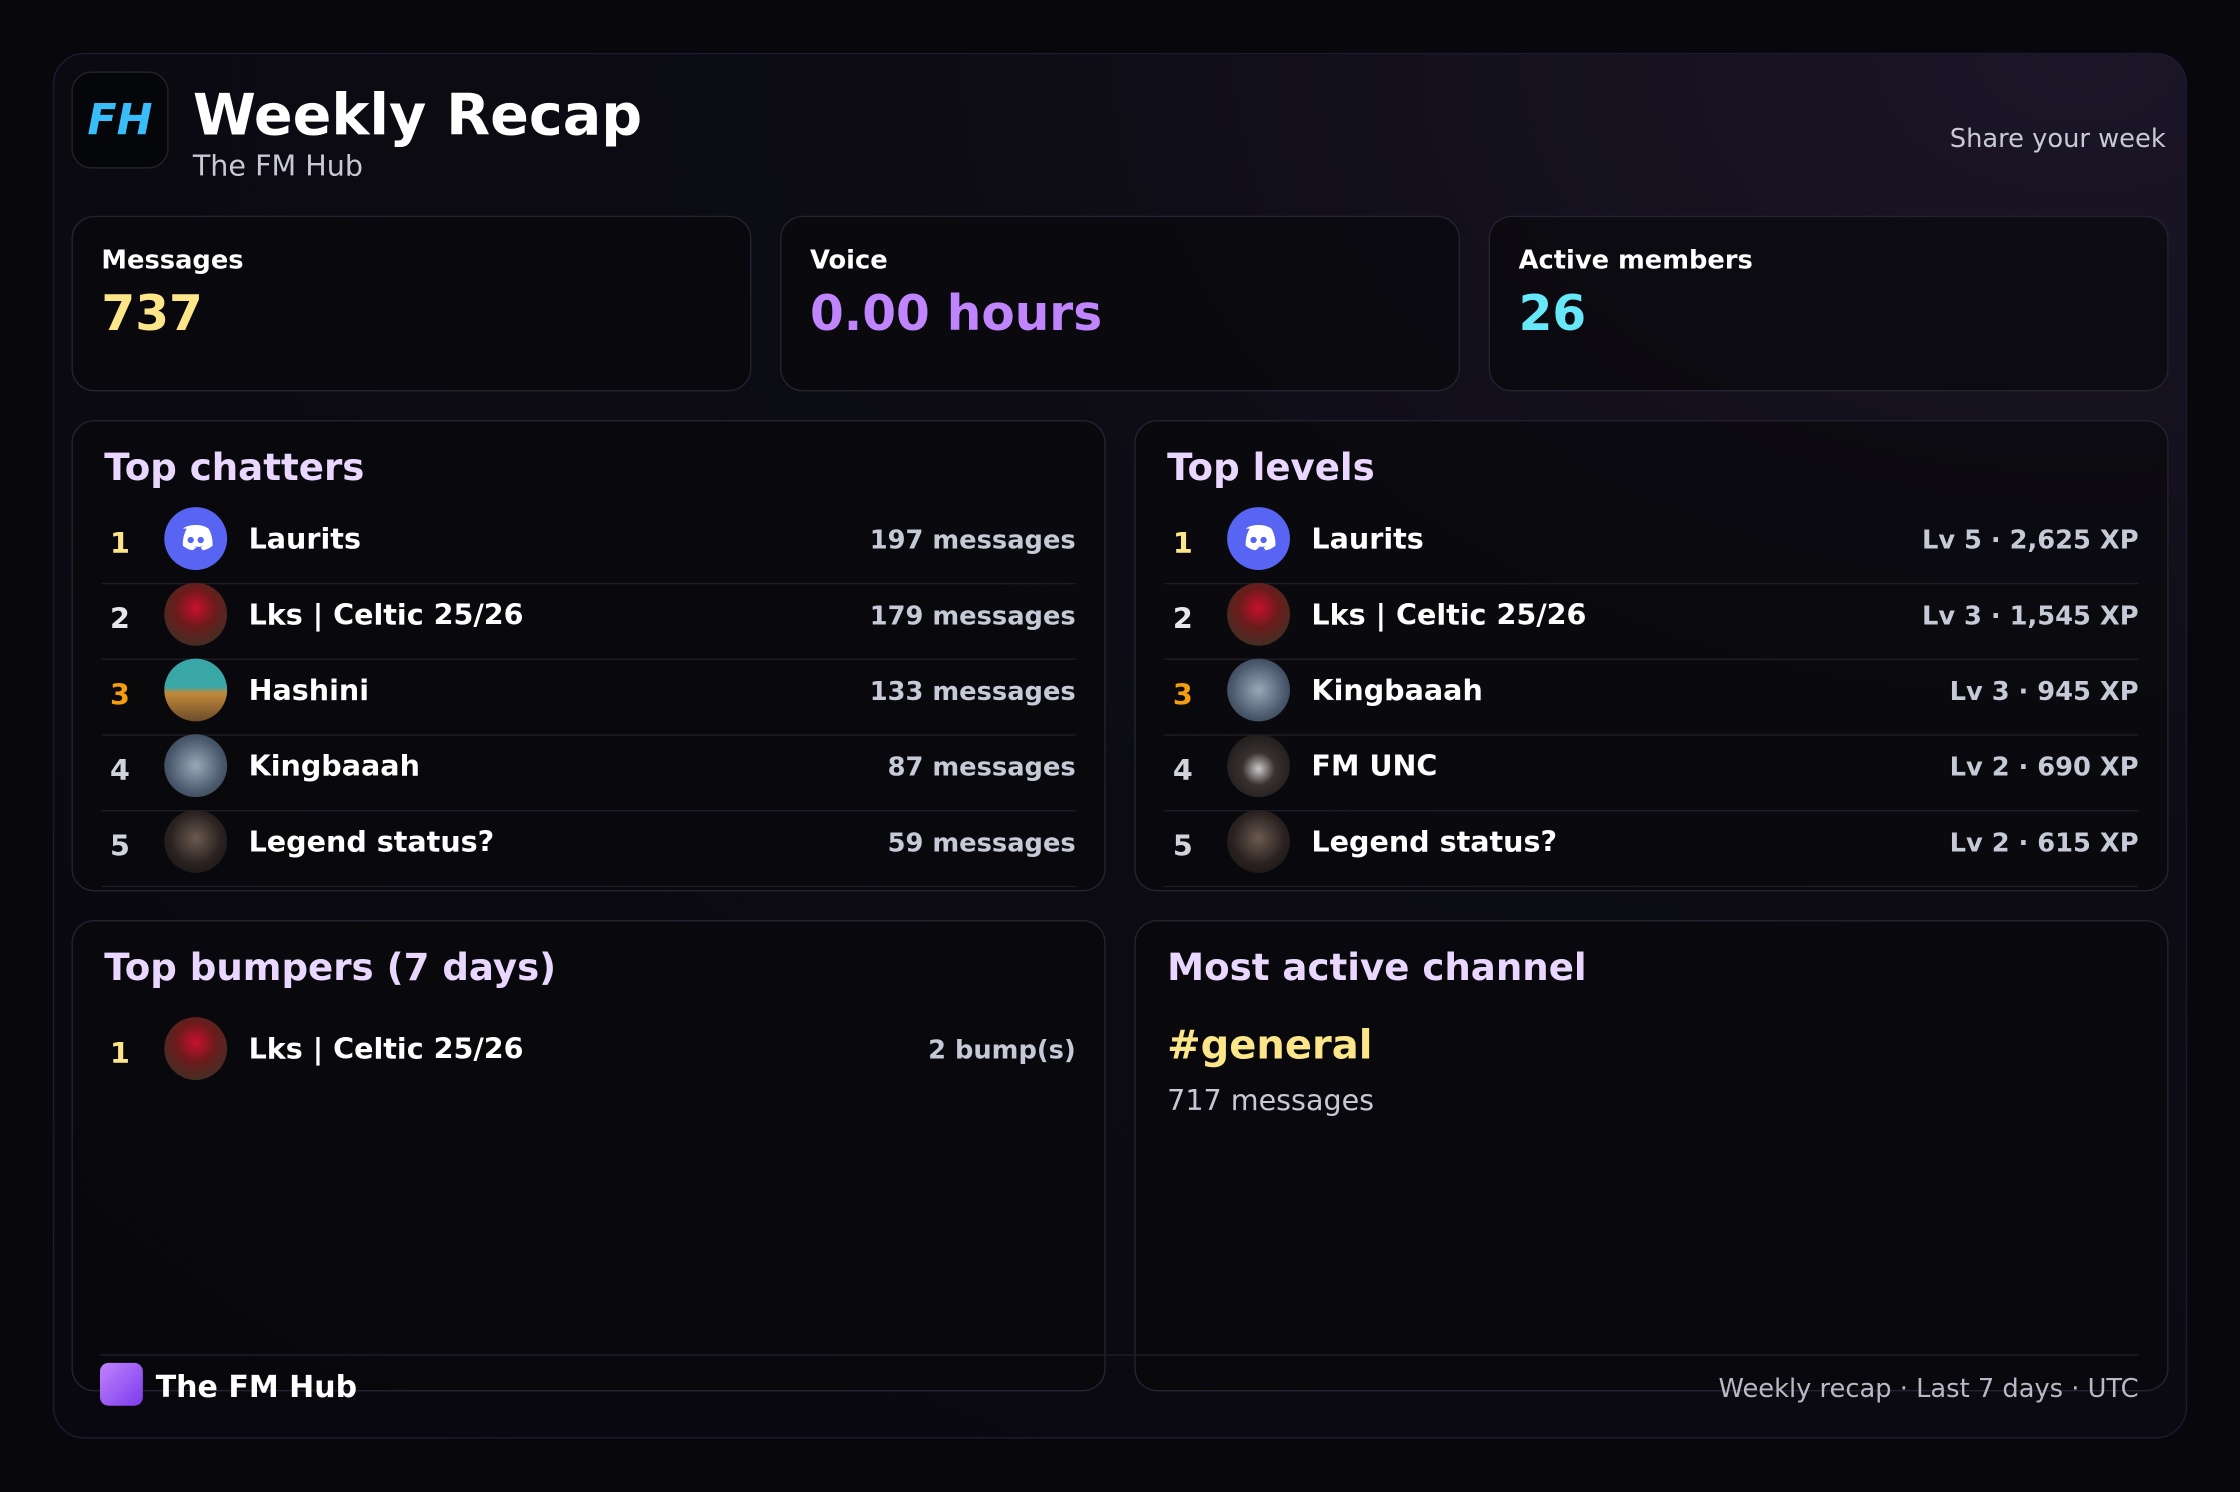 The image size is (2240, 1492). What do you see at coordinates (1271, 468) in the screenshot?
I see `panel-title: Top levels` at bounding box center [1271, 468].